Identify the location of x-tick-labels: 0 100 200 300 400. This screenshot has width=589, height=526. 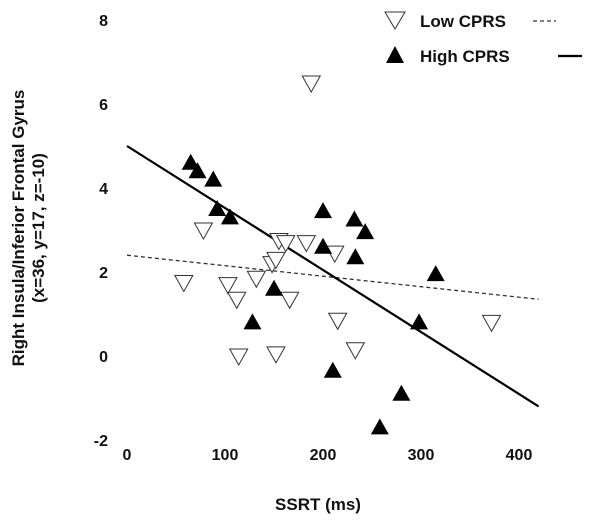
(328, 455).